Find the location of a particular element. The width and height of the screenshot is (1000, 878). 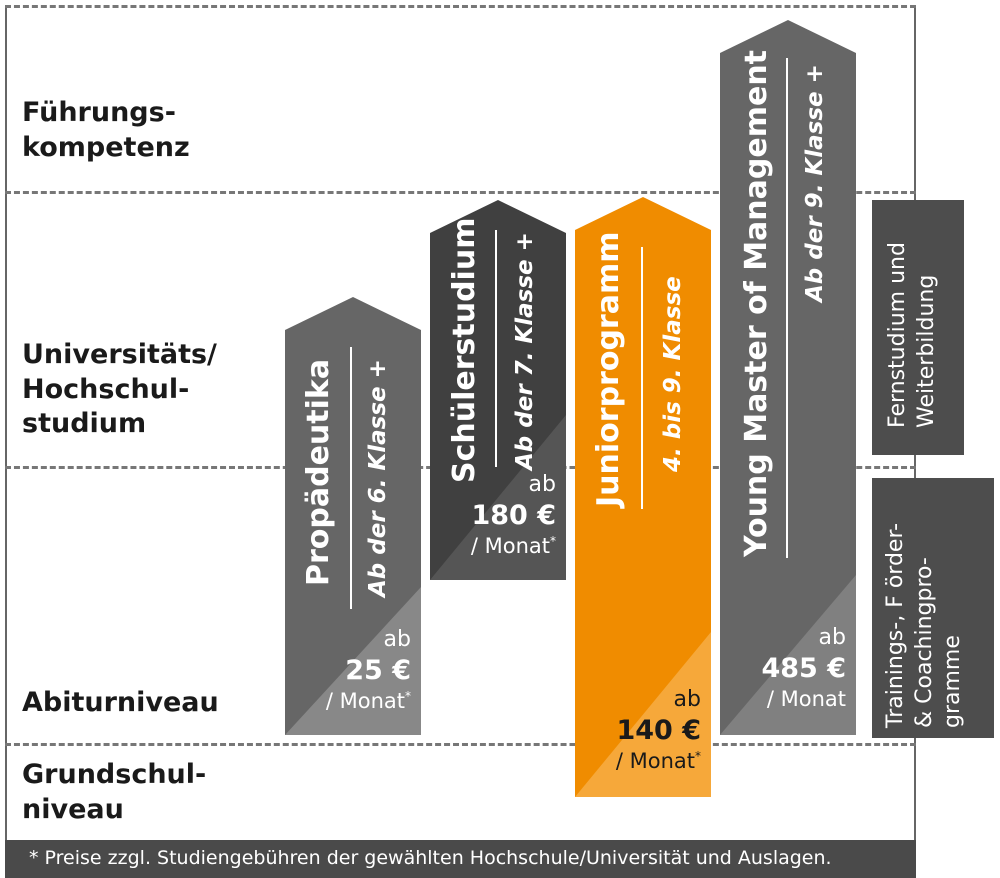

level-divider-top is located at coordinates (460, 6).